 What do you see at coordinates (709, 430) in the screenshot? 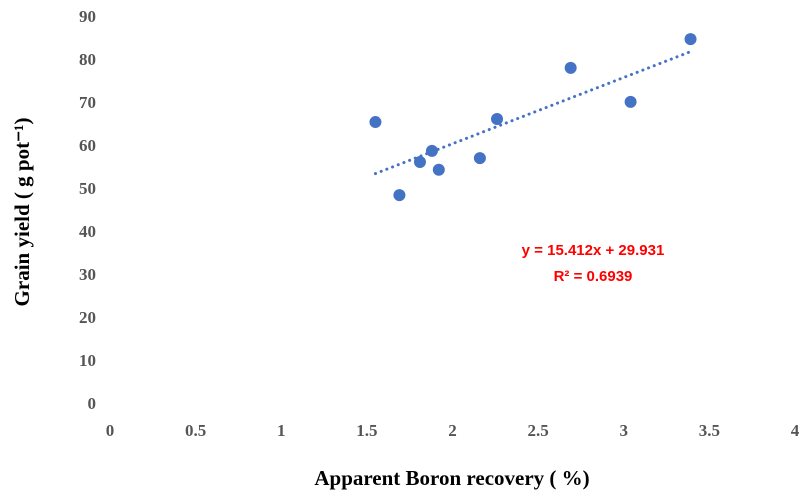
I see `x-tick-label: 3.5` at bounding box center [709, 430].